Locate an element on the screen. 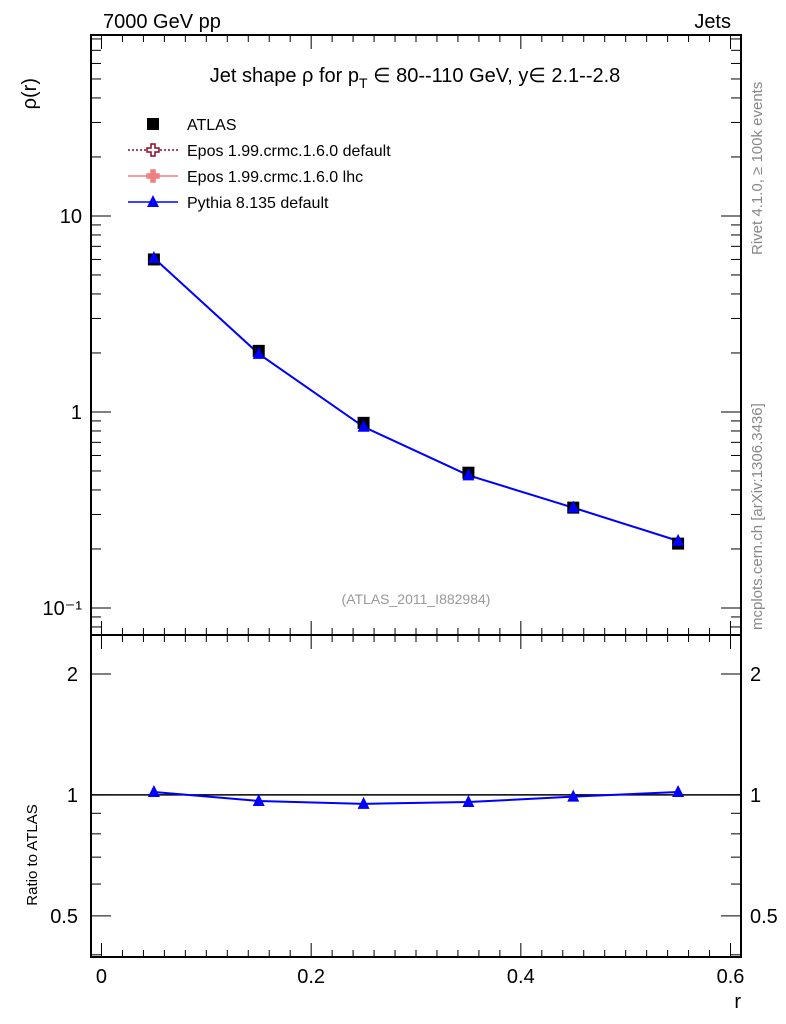 The image size is (786, 1024). x-tick-label: 0.2 is located at coordinates (311, 977).